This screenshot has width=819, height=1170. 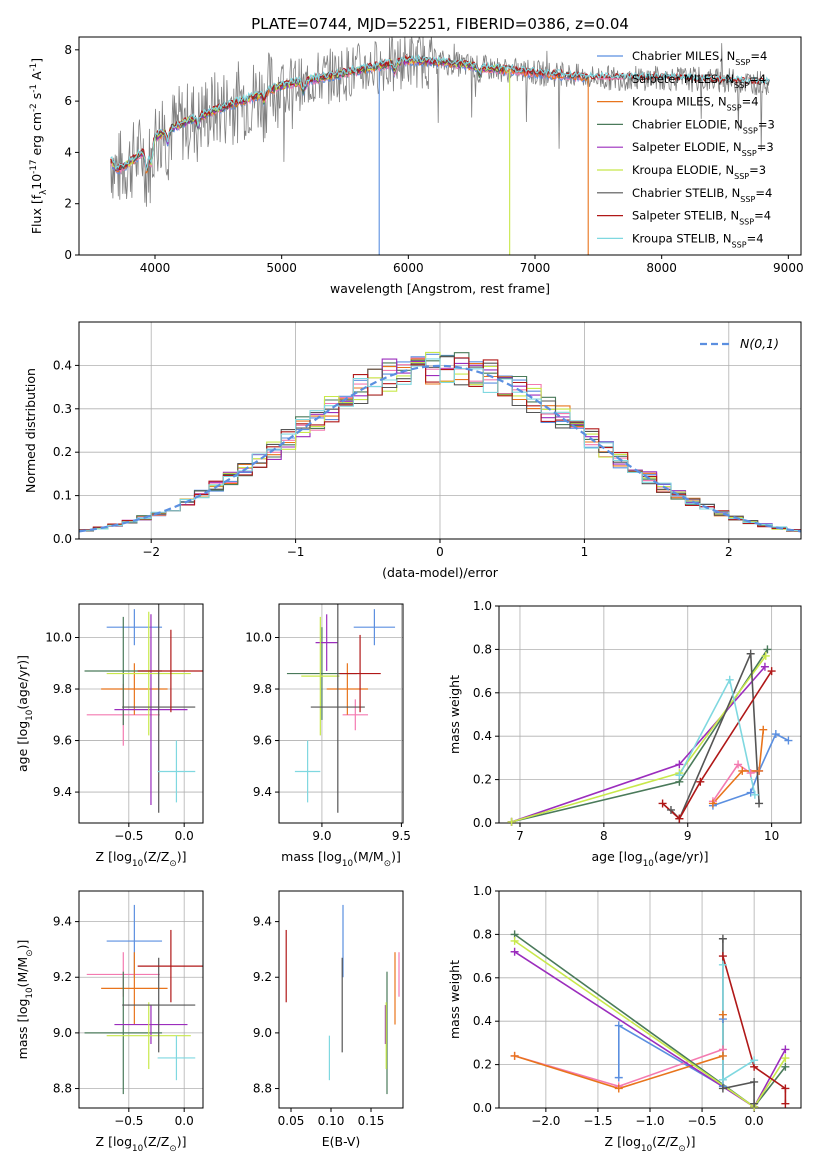 I want to click on x-tick-label: 10, so click(x=771, y=836).